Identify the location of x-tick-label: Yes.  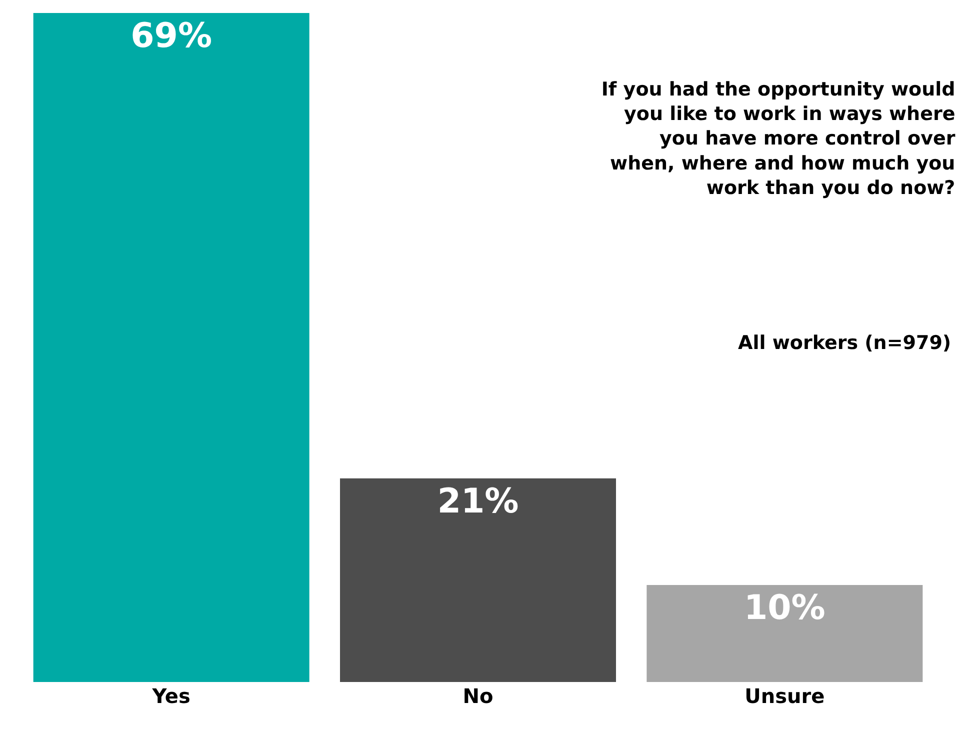
(170, 696).